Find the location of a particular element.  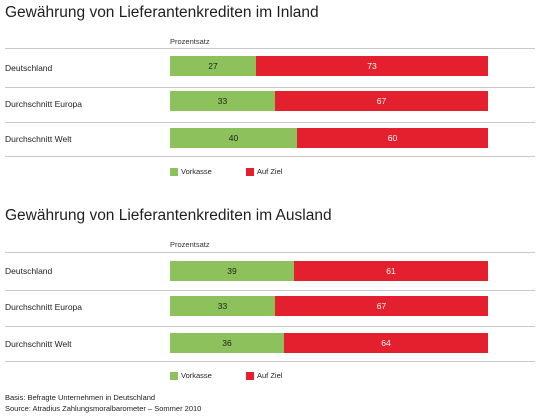

bar-segment-auf-ziel: 64 is located at coordinates (386, 343).